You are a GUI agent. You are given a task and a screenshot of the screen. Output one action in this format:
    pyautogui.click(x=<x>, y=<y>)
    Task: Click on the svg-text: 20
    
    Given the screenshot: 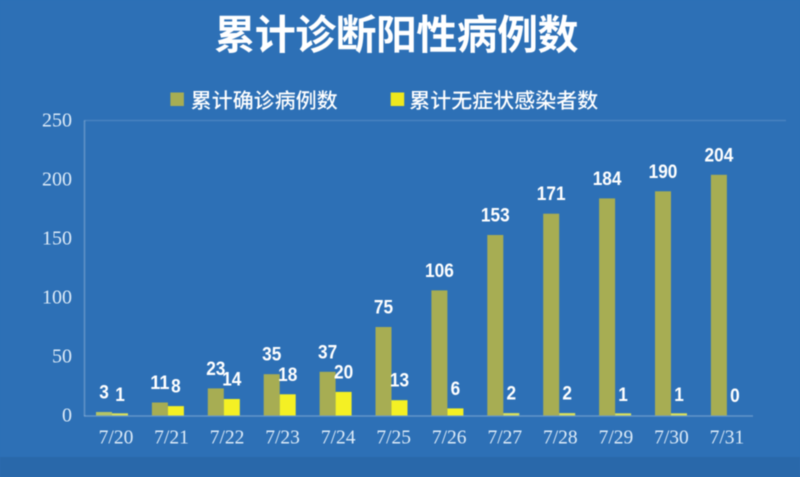 What is the action you would take?
    pyautogui.click(x=343, y=372)
    